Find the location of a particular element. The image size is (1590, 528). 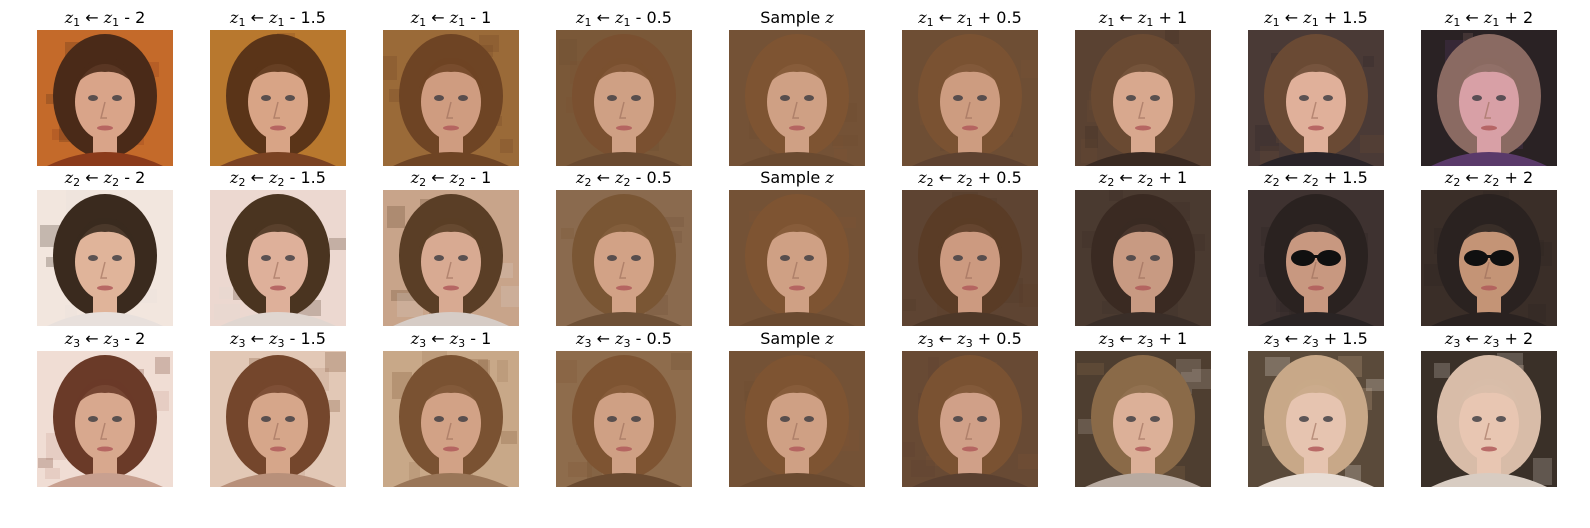

figure-panel: z1 ← z1 + 2 is located at coordinates (1489, 87).